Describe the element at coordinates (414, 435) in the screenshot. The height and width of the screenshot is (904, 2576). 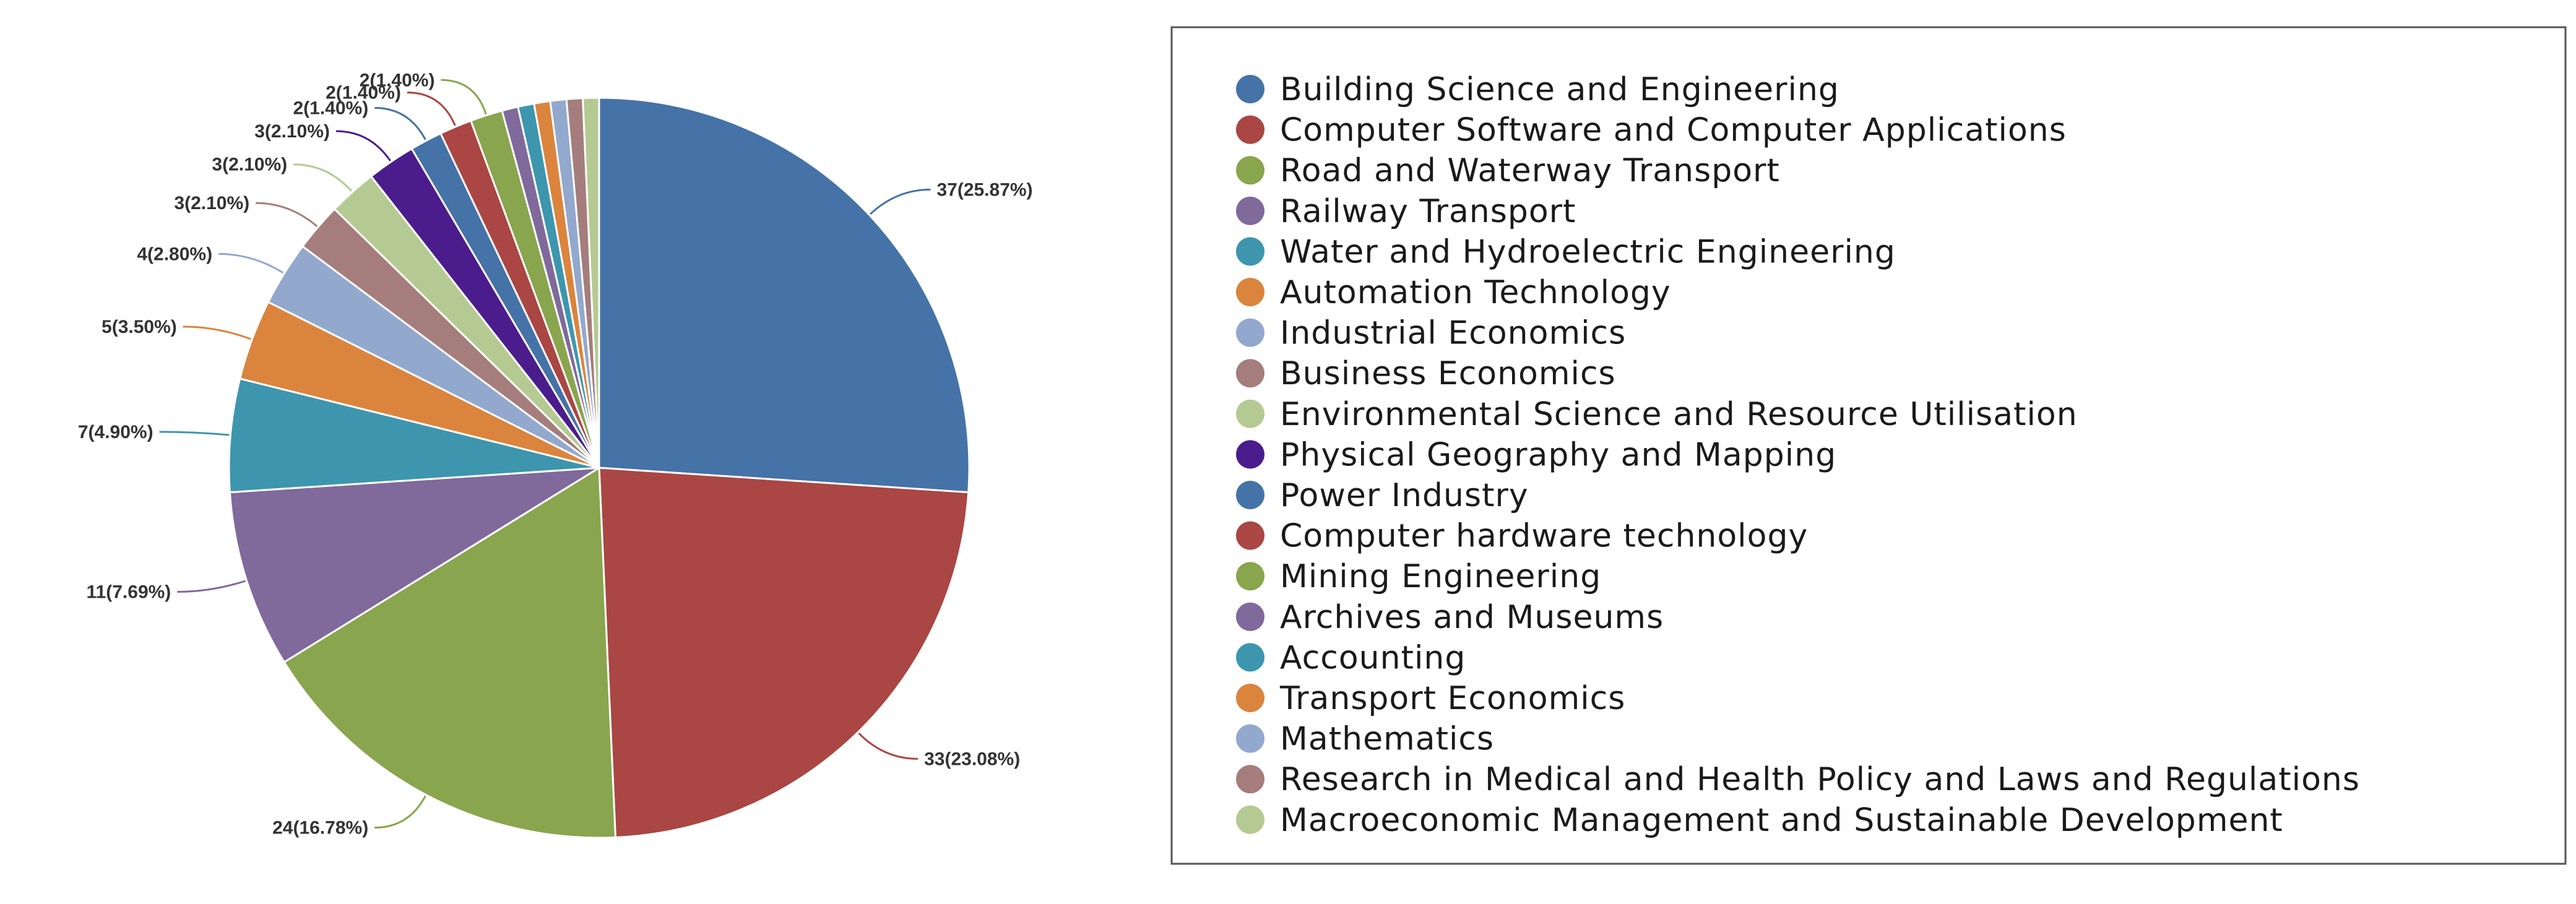
I see `pie-slice-water-and-hydroelectric-engineering` at that location.